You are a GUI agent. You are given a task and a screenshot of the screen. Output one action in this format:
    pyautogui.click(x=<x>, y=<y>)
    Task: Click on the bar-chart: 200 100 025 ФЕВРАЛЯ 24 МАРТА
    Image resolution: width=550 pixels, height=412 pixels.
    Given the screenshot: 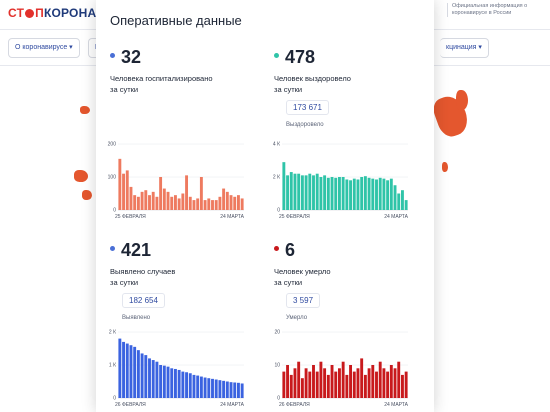 What is the action you would take?
    pyautogui.click(x=176, y=181)
    